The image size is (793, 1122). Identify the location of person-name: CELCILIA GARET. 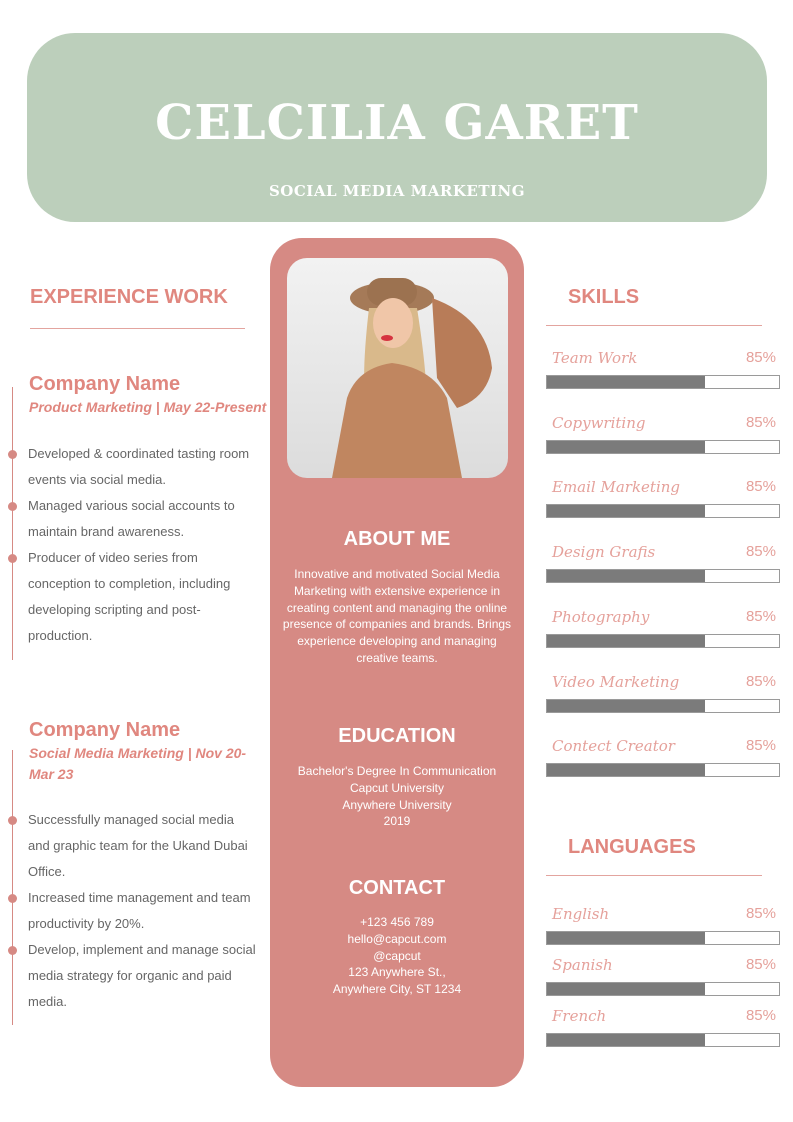
(397, 123).